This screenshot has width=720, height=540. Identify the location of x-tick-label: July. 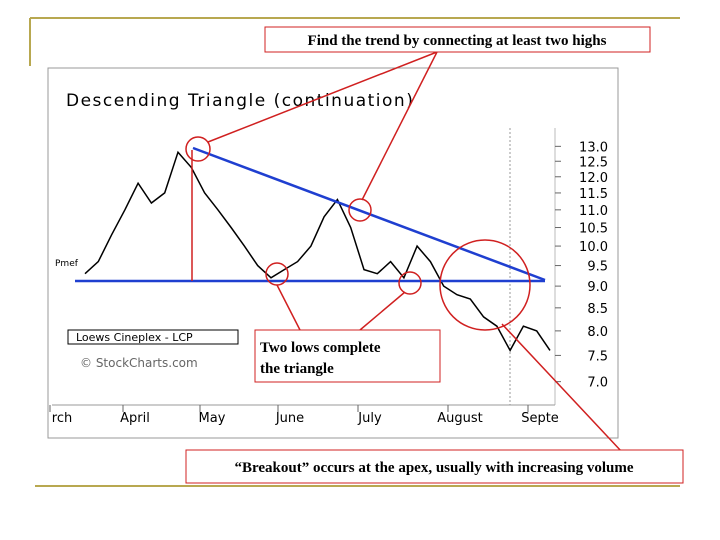
(369, 418).